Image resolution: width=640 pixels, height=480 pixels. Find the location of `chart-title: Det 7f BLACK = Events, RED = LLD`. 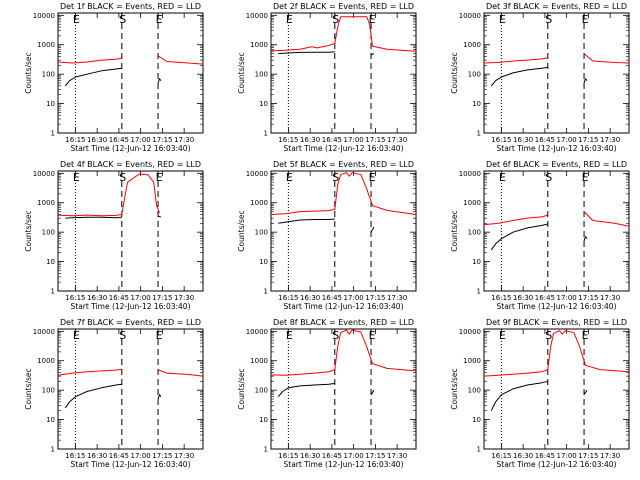

chart-title: Det 7f BLACK = Events, RED = LLD is located at coordinates (130, 322).